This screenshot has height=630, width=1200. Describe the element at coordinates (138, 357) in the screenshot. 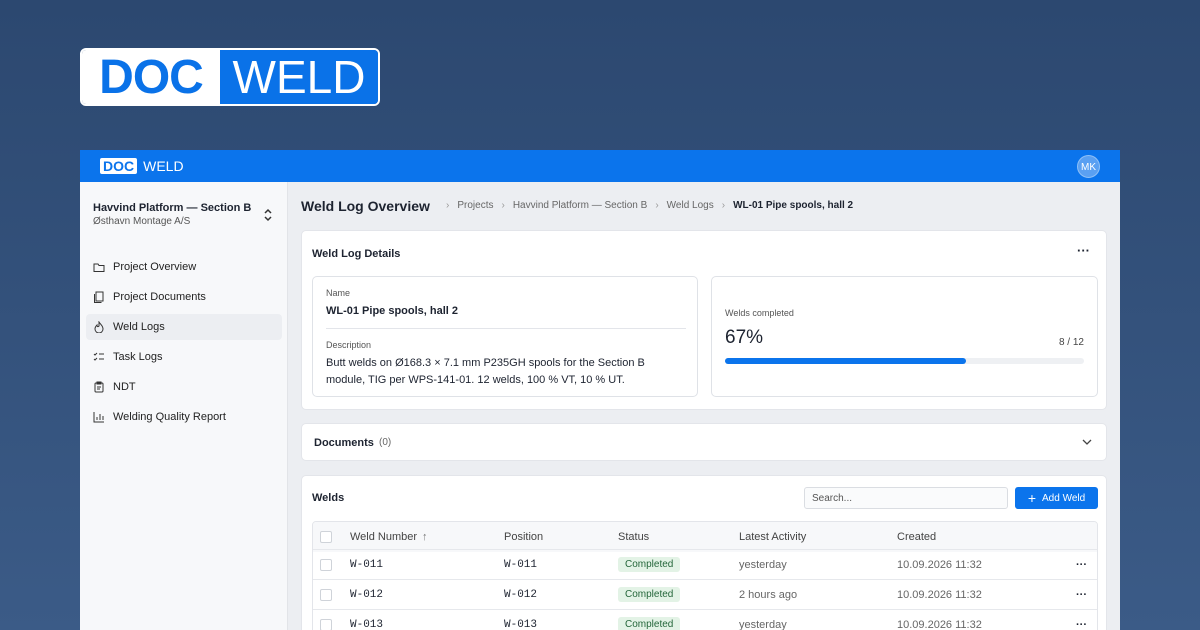

I see `nav-label: Task Logs` at that location.